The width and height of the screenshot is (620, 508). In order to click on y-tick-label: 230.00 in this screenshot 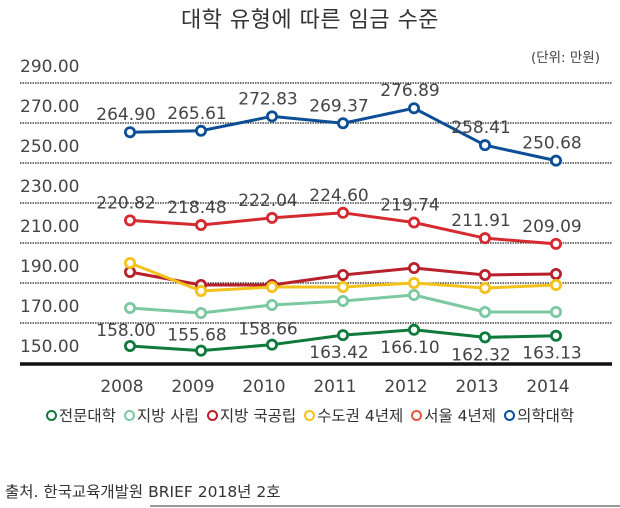, I will do `click(49, 187)`.